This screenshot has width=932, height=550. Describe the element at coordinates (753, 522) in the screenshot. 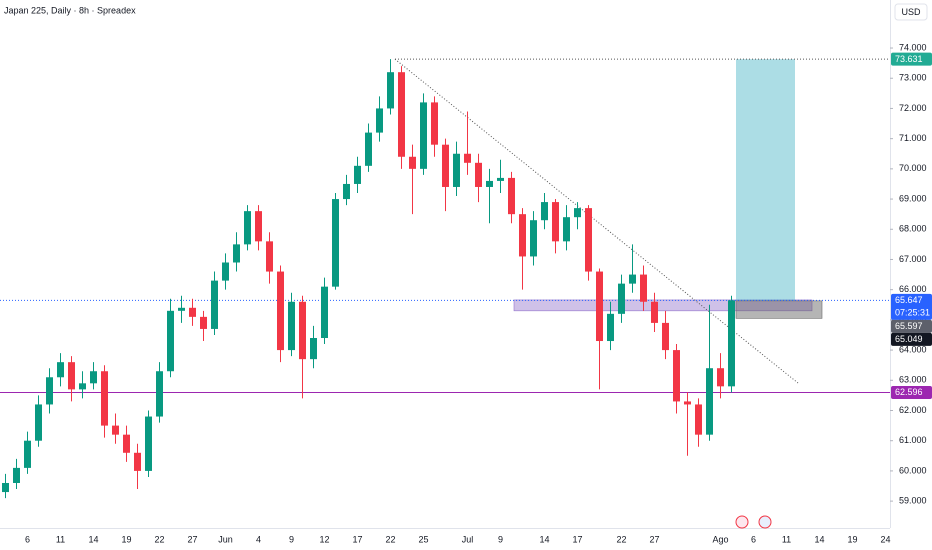

I see `event-icons` at that location.